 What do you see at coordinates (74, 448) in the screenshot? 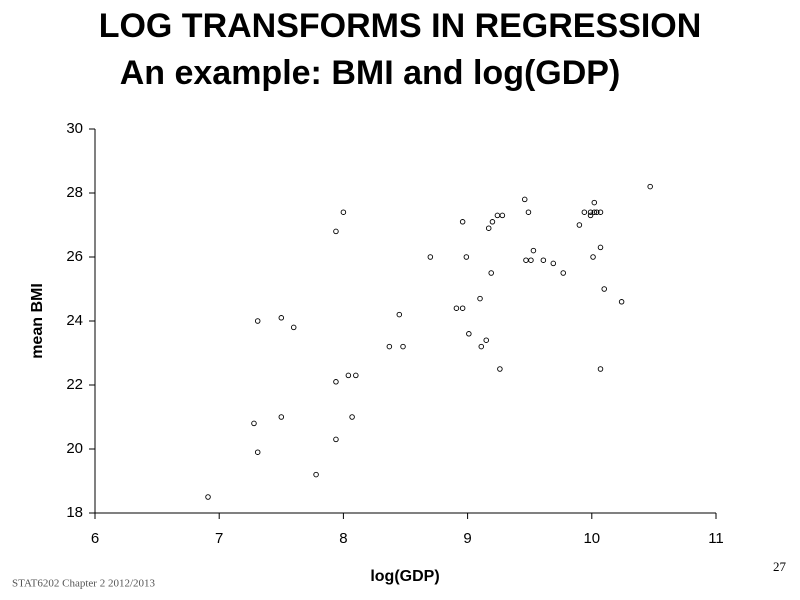
I see `y-tick-label: 20` at bounding box center [74, 448].